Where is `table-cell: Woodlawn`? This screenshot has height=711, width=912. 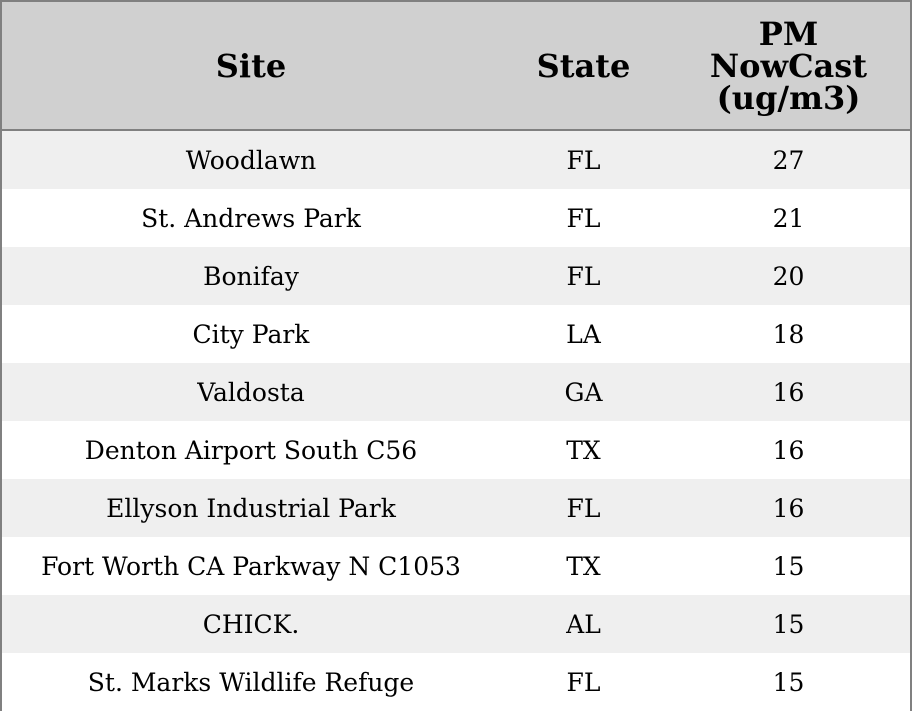 table-cell: Woodlawn is located at coordinates (251, 159).